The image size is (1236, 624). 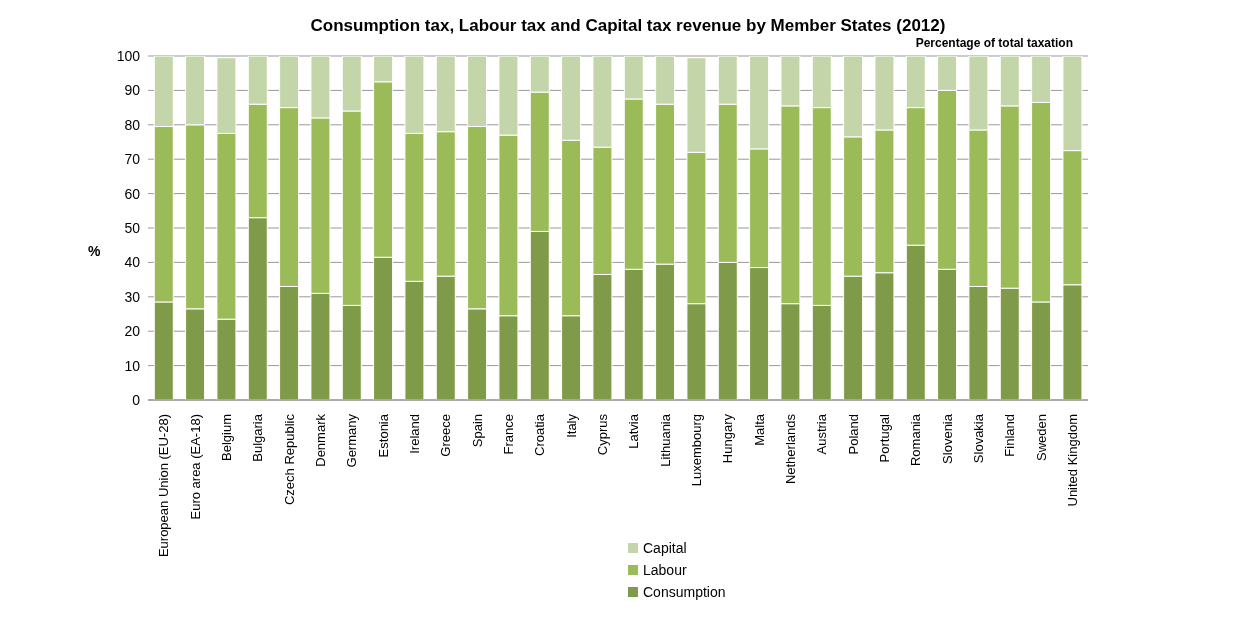 What do you see at coordinates (128, 55) in the screenshot?
I see `y-tick-label: 100` at bounding box center [128, 55].